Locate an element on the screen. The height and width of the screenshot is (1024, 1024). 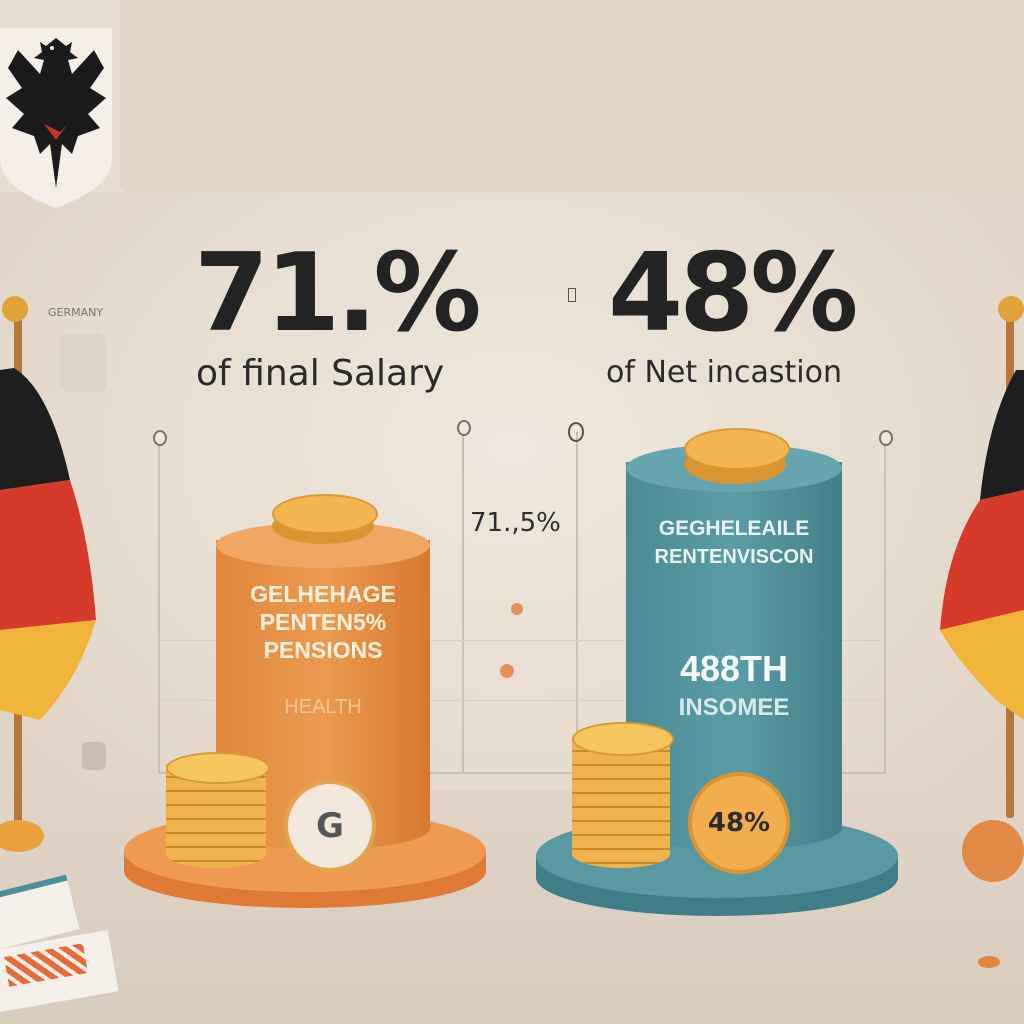
grid-ring is located at coordinates (576, 432).